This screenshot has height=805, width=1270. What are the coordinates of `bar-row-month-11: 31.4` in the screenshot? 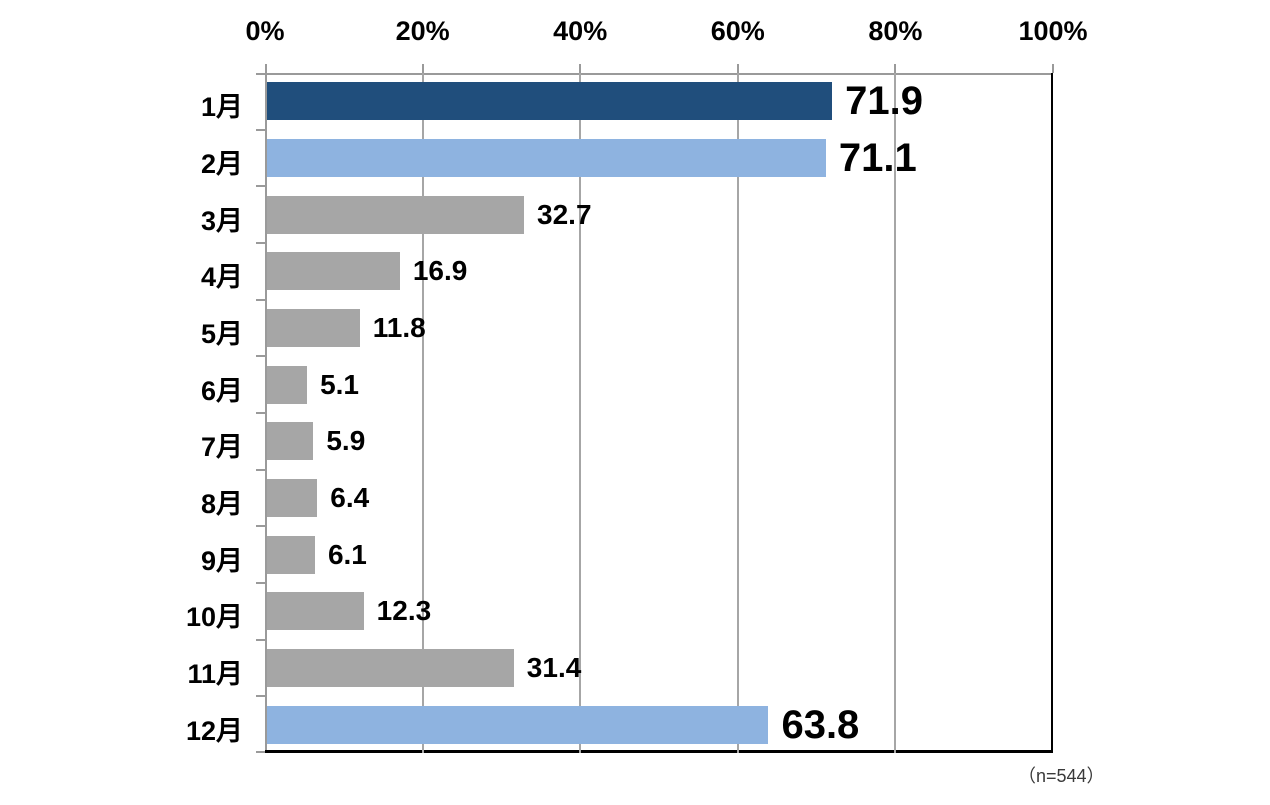 It's located at (659, 668).